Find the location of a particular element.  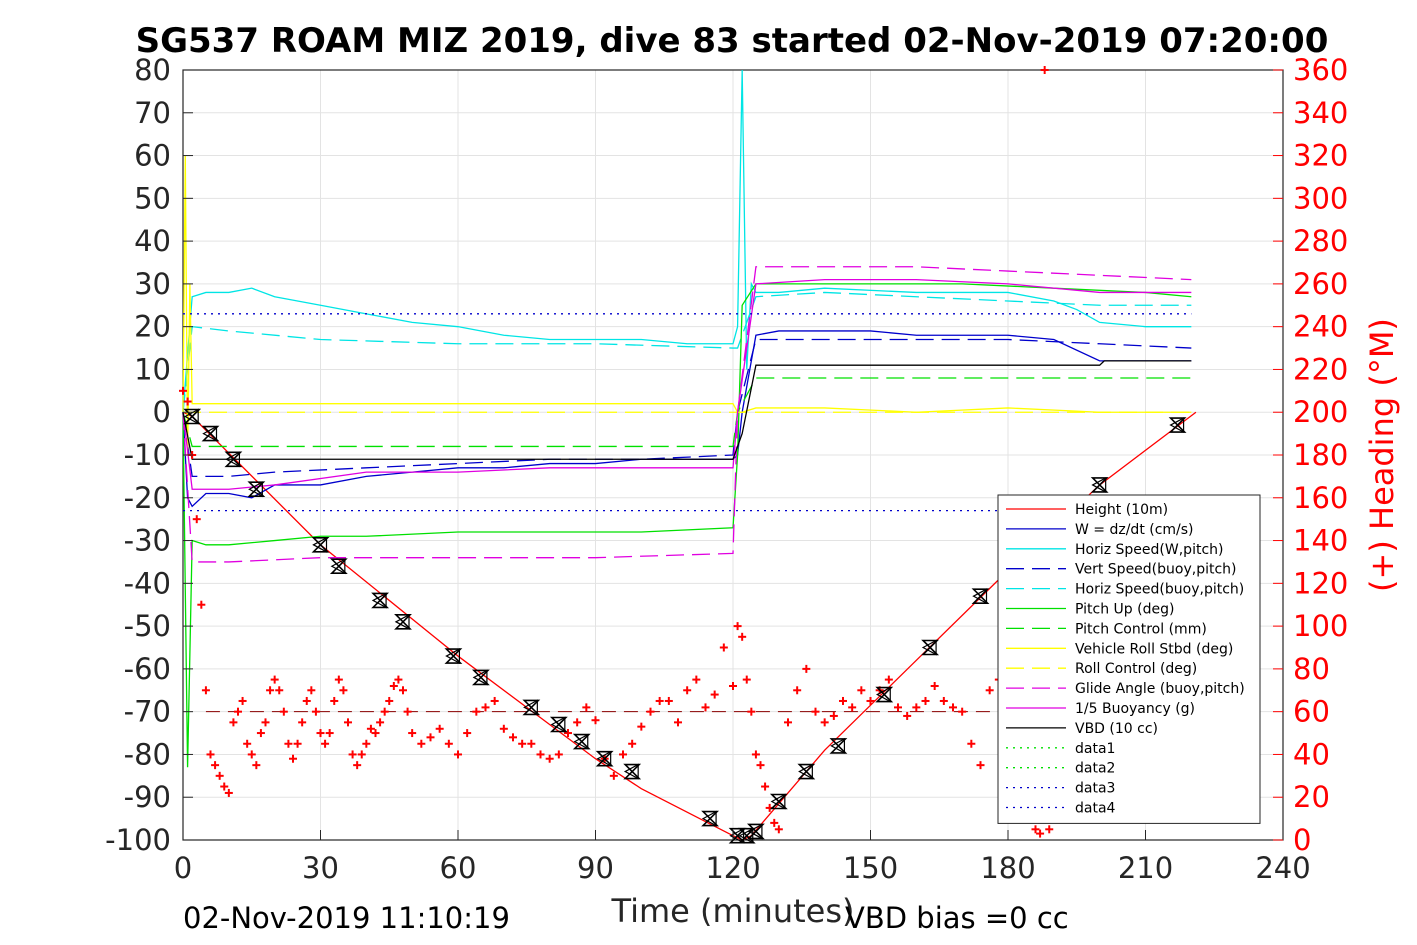

x-tick-label: 0 is located at coordinates (183, 868).